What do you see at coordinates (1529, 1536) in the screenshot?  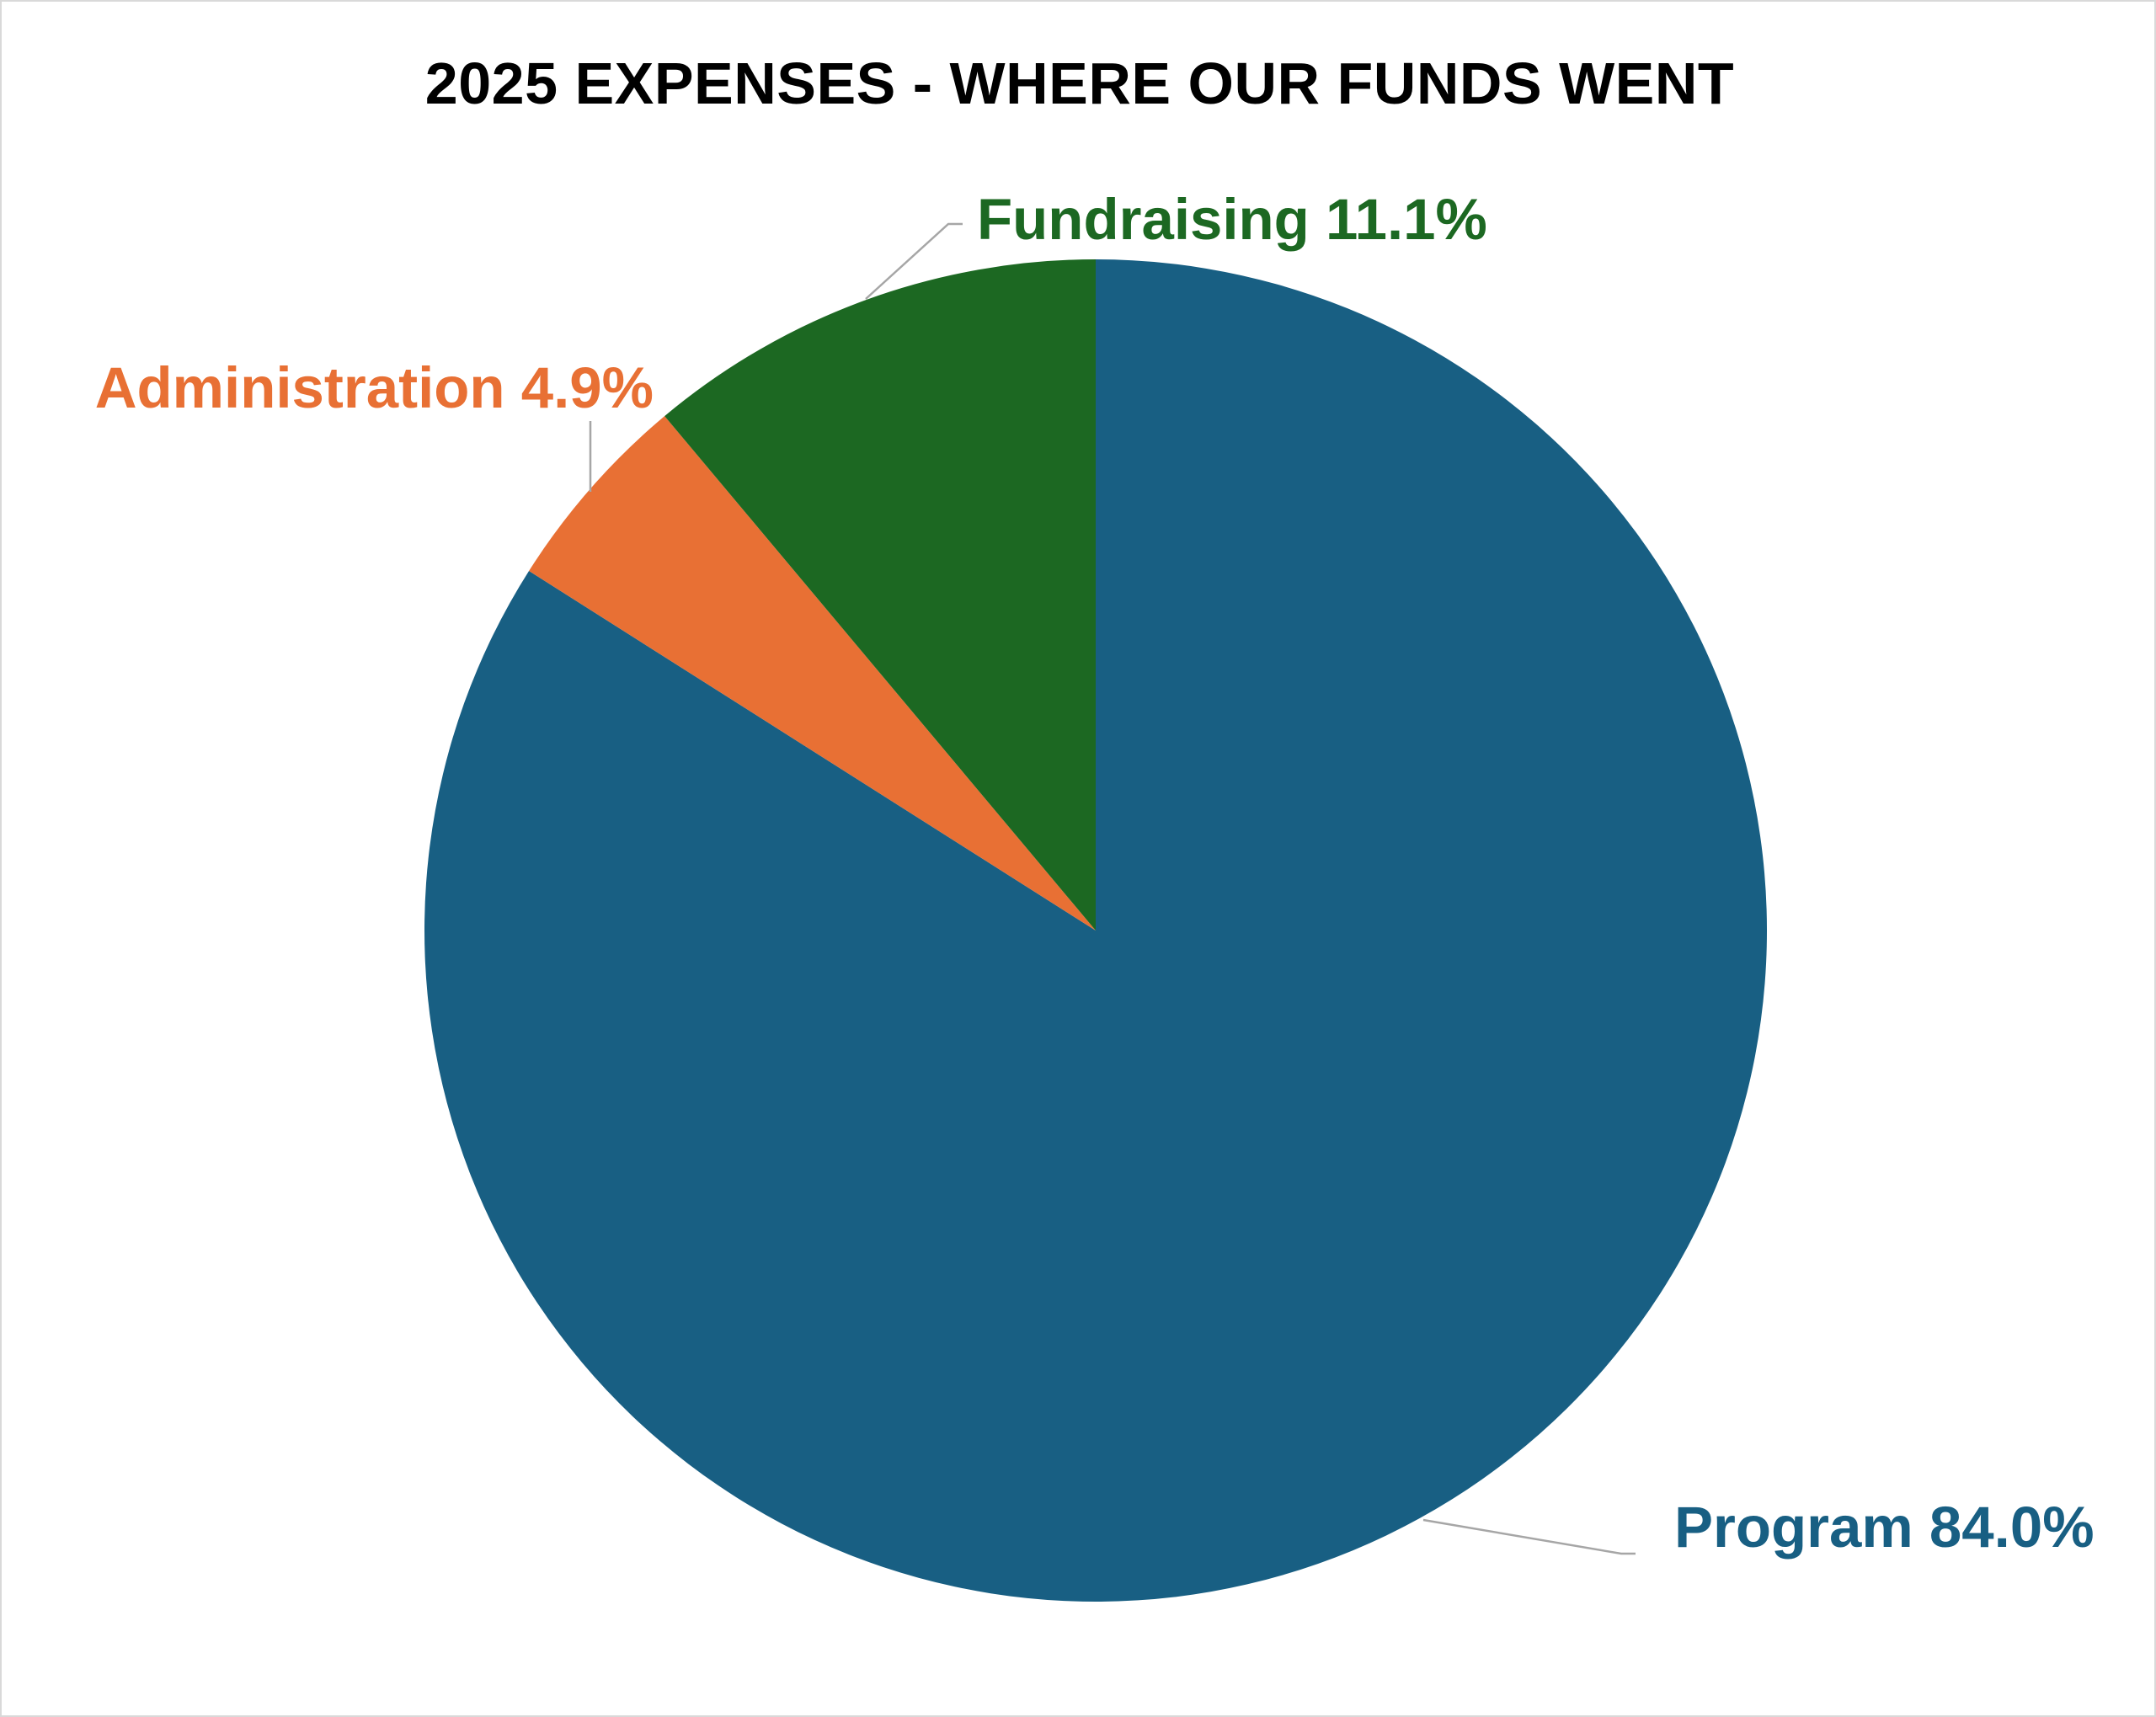 I see `leader-line-program` at bounding box center [1529, 1536].